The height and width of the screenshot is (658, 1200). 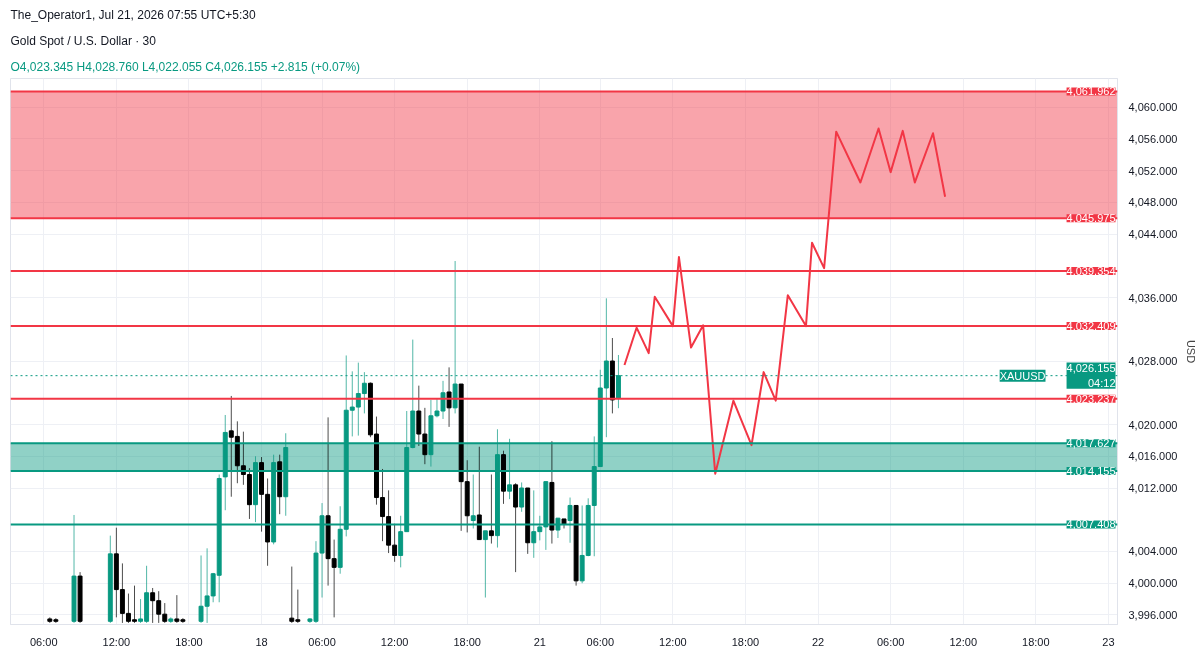 What do you see at coordinates (1153, 107) in the screenshot?
I see `y-tick-label: 4,060.000` at bounding box center [1153, 107].